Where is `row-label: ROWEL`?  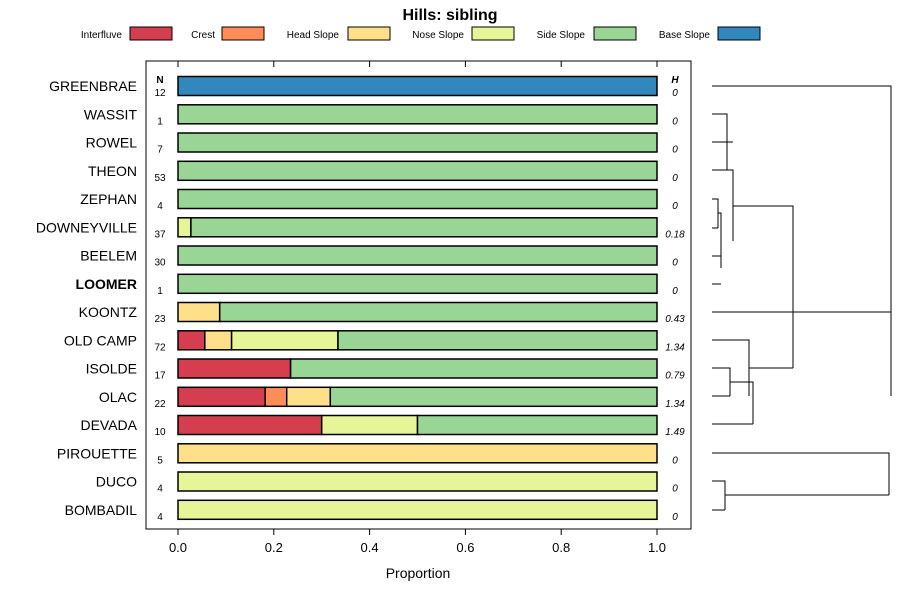
row-label: ROWEL is located at coordinates (112, 143).